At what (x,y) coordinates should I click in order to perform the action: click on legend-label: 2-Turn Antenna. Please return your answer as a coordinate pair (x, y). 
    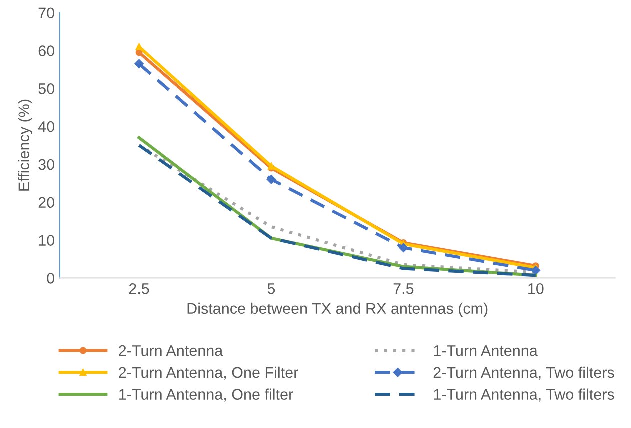
    Looking at the image, I should click on (171, 350).